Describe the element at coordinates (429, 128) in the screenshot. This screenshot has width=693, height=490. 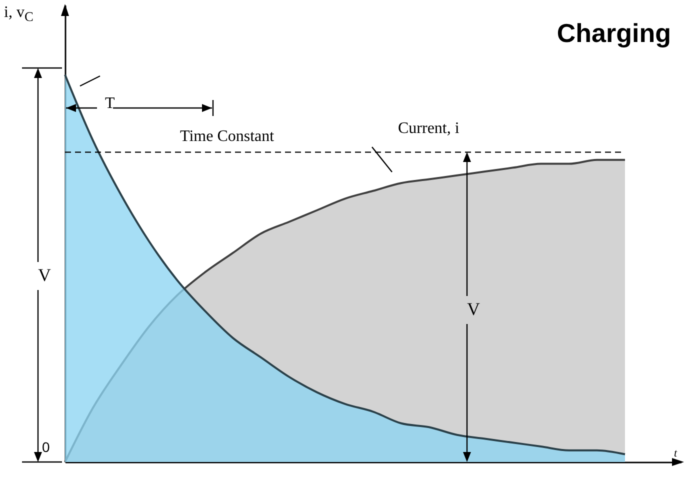
I see `annotation: Current, i` at that location.